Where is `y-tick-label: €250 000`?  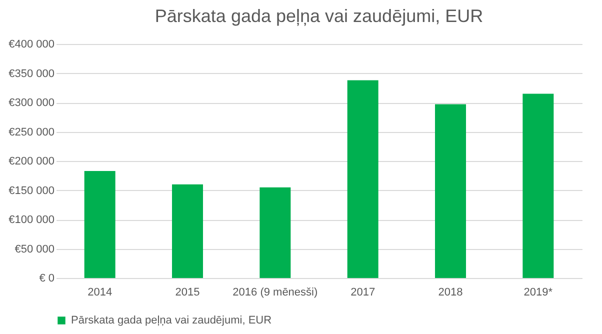
y-tick-label: €250 000 is located at coordinates (31, 132).